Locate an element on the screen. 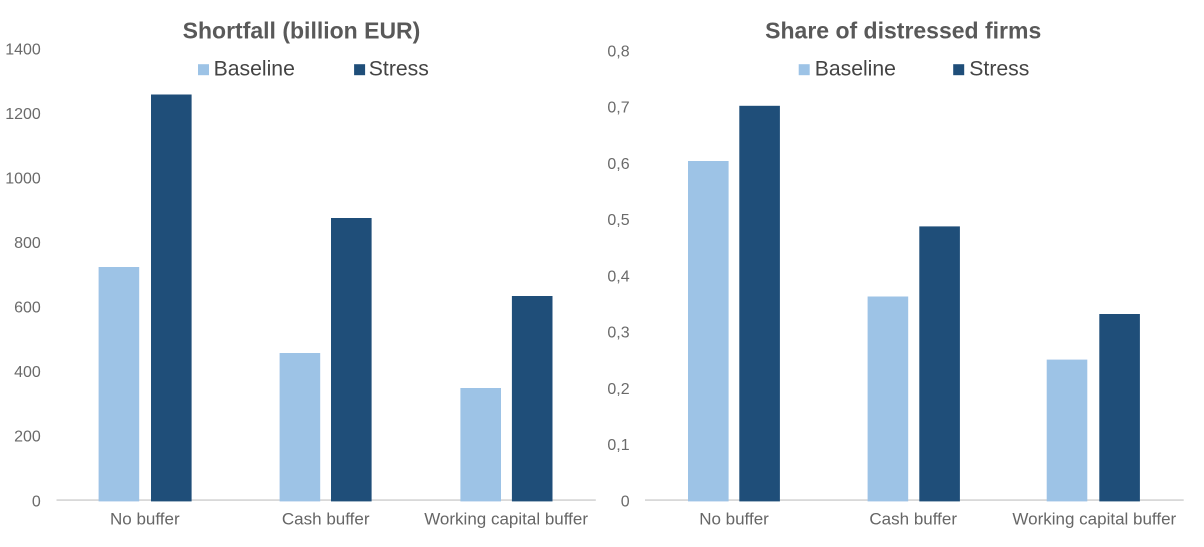 The width and height of the screenshot is (1204, 547). svg-text: 0,8 is located at coordinates (618, 51).